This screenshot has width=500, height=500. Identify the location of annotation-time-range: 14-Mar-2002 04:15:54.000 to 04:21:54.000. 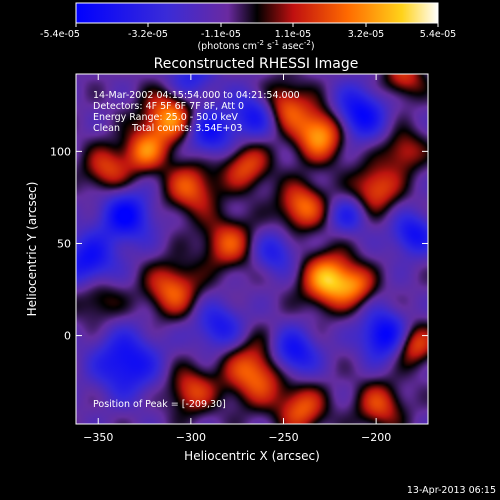
(196, 95).